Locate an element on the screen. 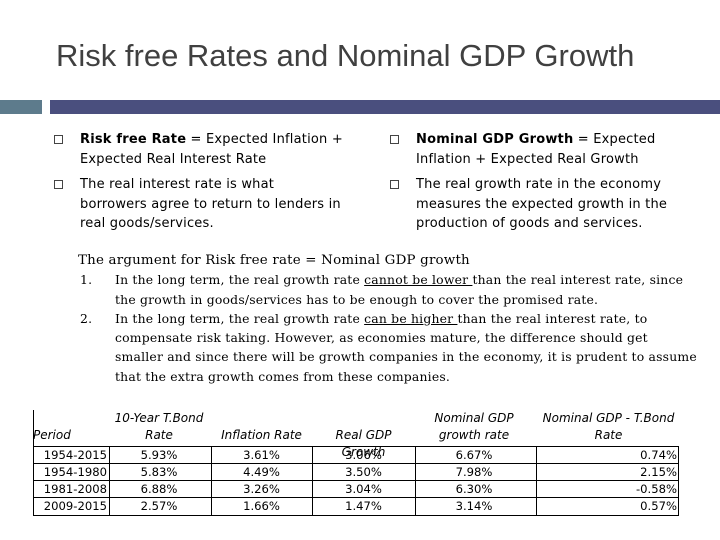 The width and height of the screenshot is (720, 540). cell-diff: 0.74% is located at coordinates (658, 455).